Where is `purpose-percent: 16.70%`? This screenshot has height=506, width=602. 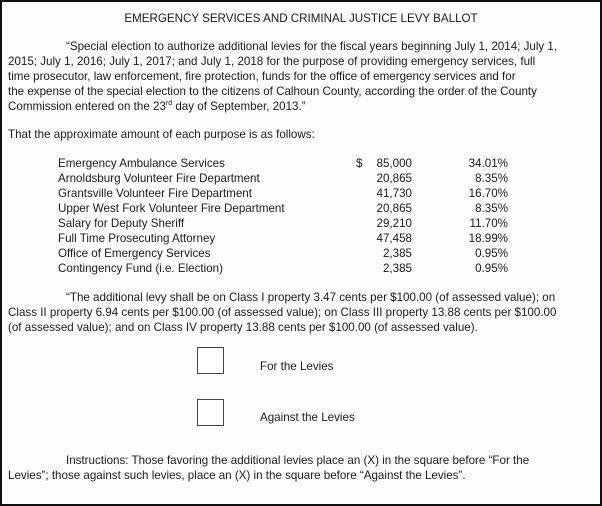
purpose-percent: 16.70% is located at coordinates (488, 193).